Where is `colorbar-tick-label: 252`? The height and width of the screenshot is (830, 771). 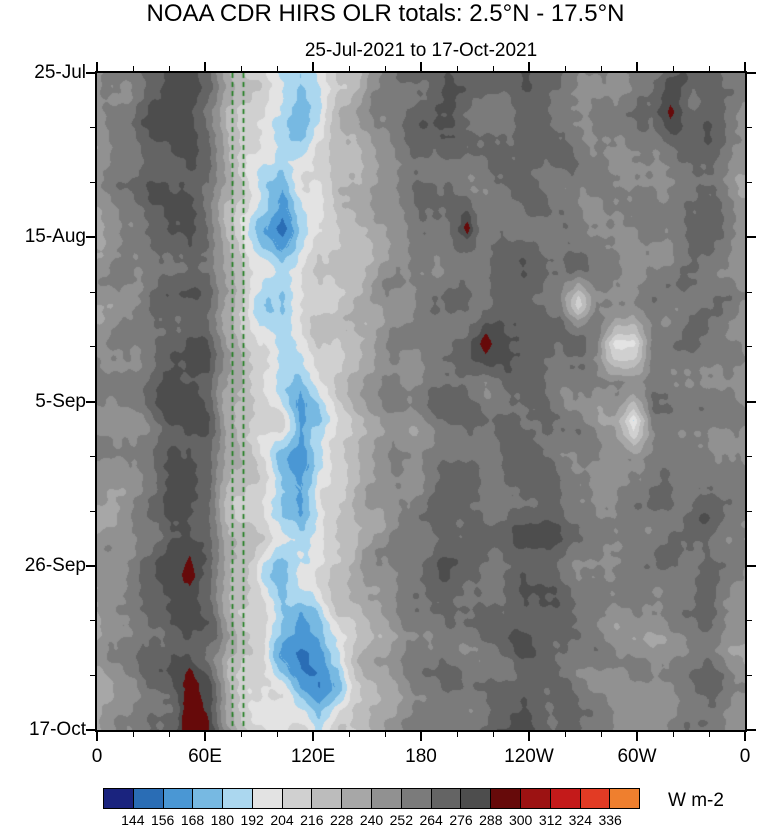 colorbar-tick-label: 252 is located at coordinates (401, 820).